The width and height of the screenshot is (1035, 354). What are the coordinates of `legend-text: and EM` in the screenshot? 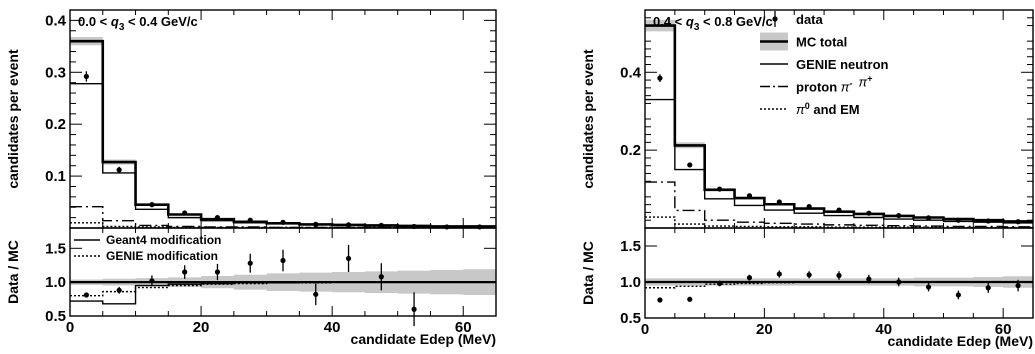 It's located at (835, 109).